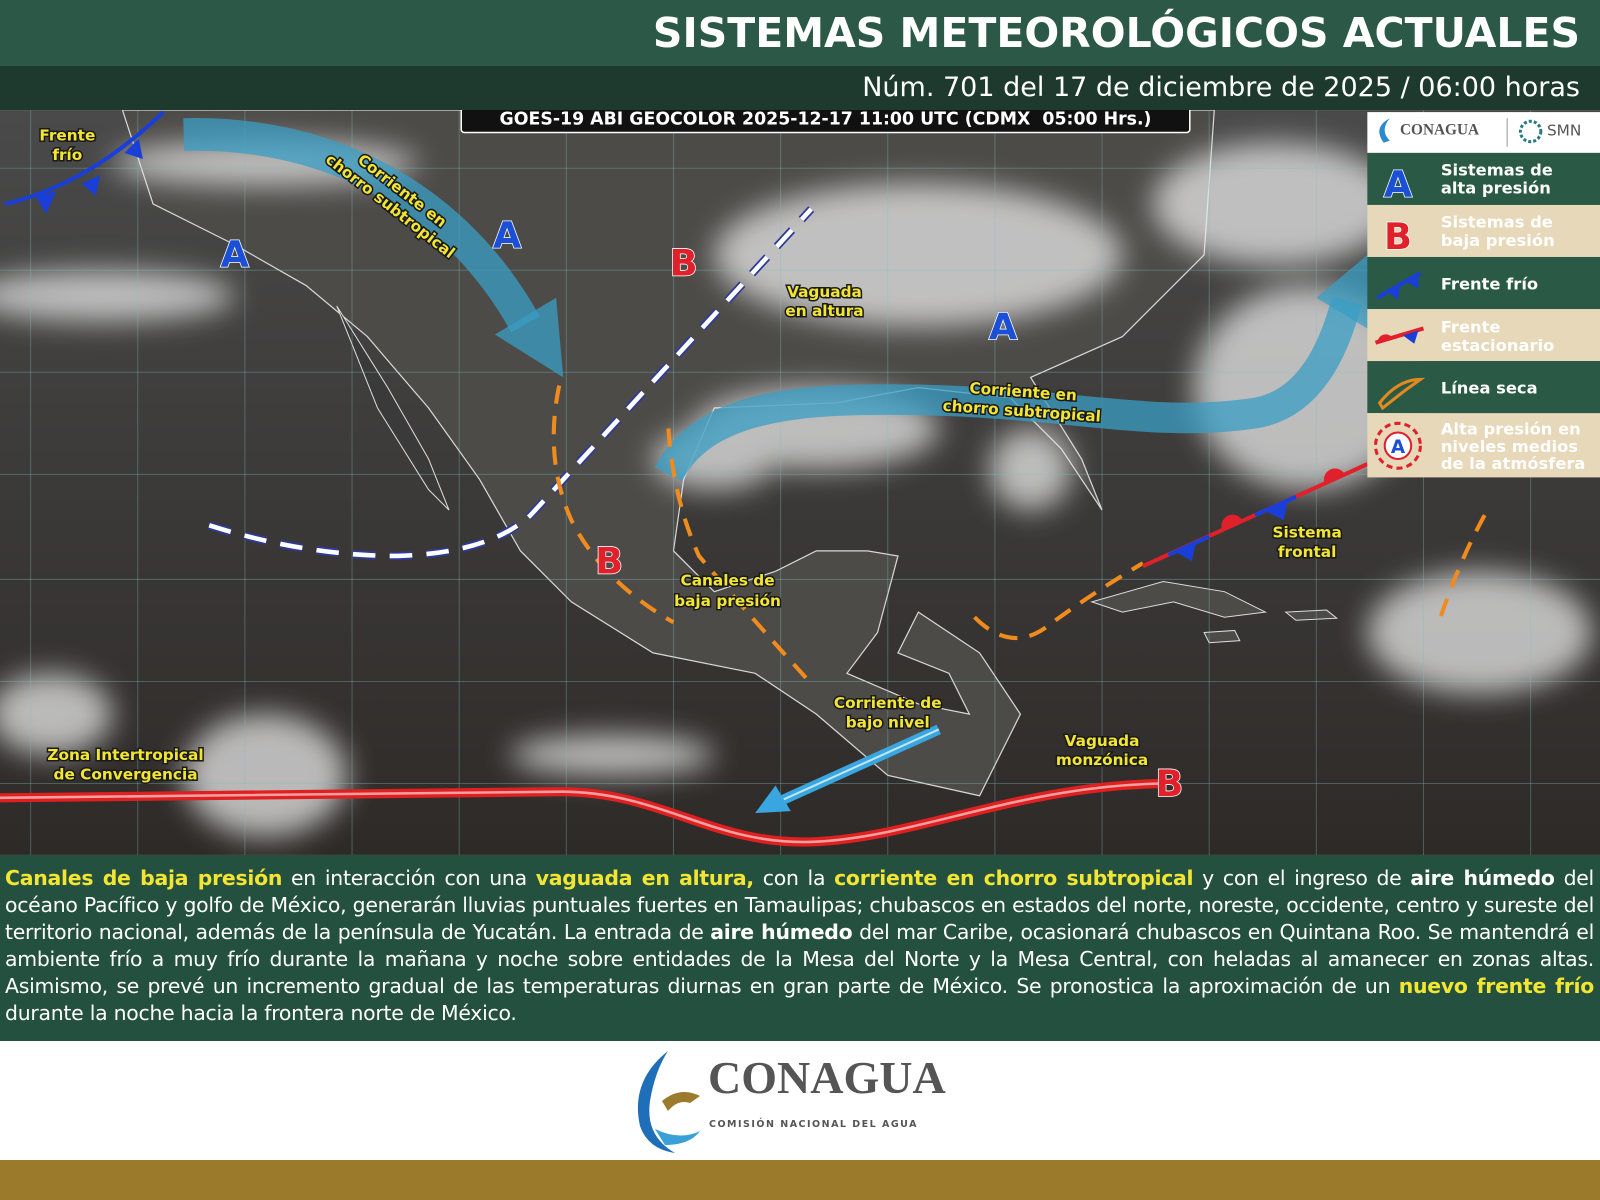  What do you see at coordinates (1116, 33) in the screenshot?
I see `title: SISTEMAS METEOROLÓGICOS ACTUALES` at bounding box center [1116, 33].